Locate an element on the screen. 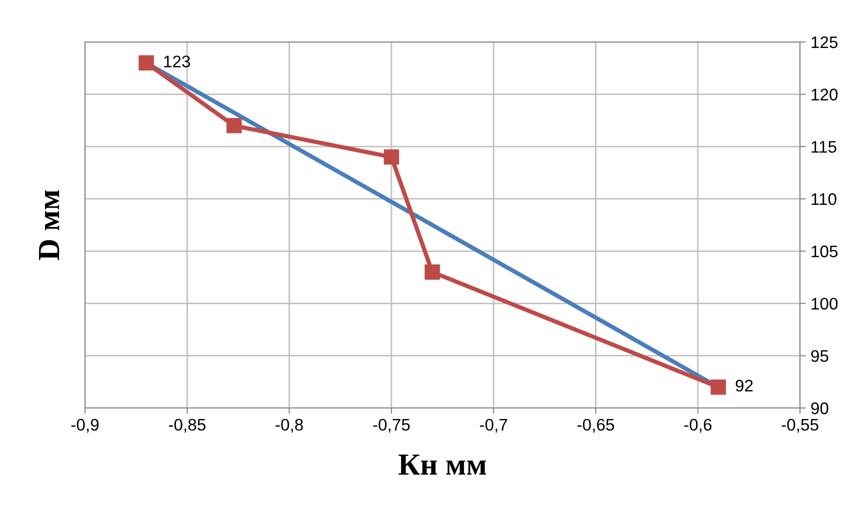 The width and height of the screenshot is (862, 528). x-tick-label: -0,85 is located at coordinates (187, 425).